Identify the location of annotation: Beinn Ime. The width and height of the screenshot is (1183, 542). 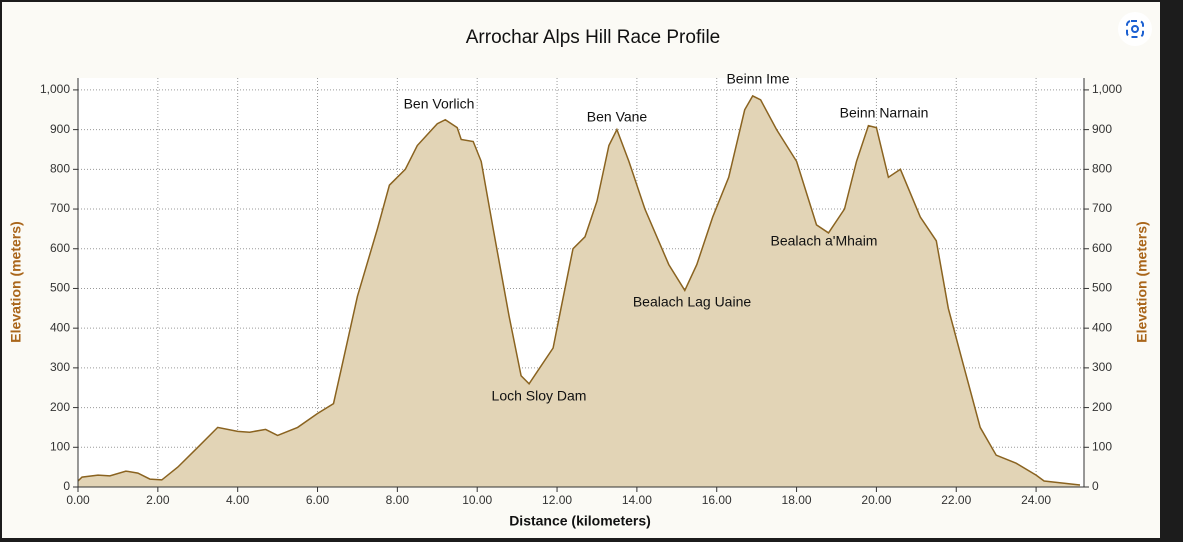
(757, 79).